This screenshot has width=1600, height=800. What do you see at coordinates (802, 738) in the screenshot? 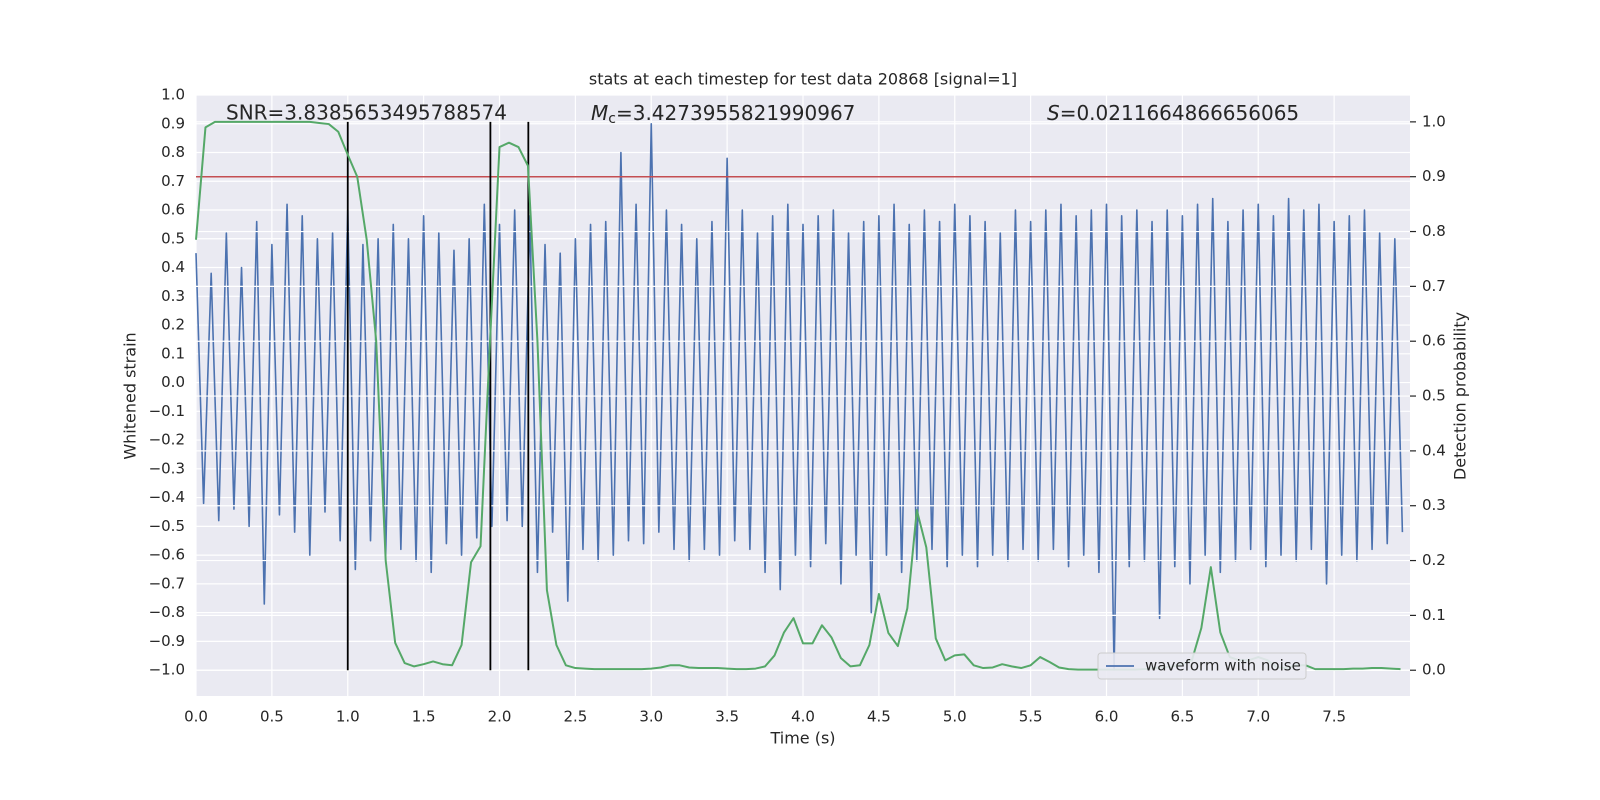
I see `x-axis-label: Time (s)` at bounding box center [802, 738].